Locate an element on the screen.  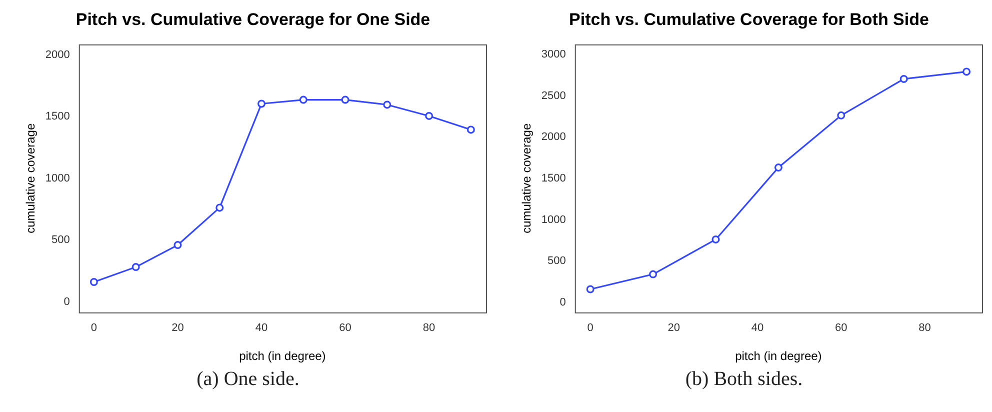
y-tick-label: 2500 is located at coordinates (553, 96).